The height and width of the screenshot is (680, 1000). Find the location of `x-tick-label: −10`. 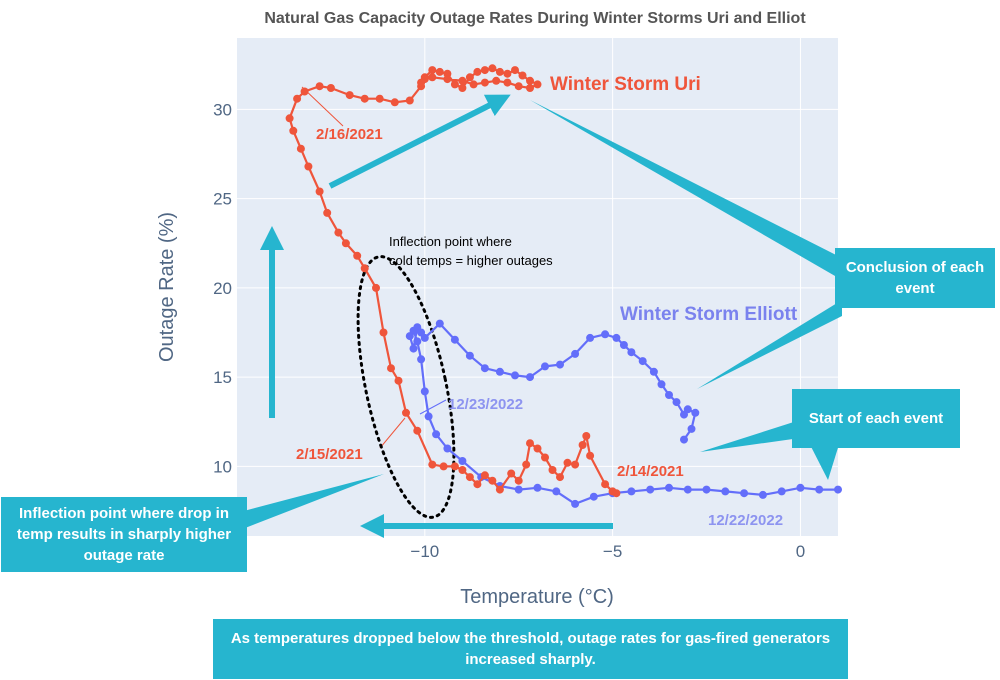

x-tick-label: −10 is located at coordinates (424, 551).